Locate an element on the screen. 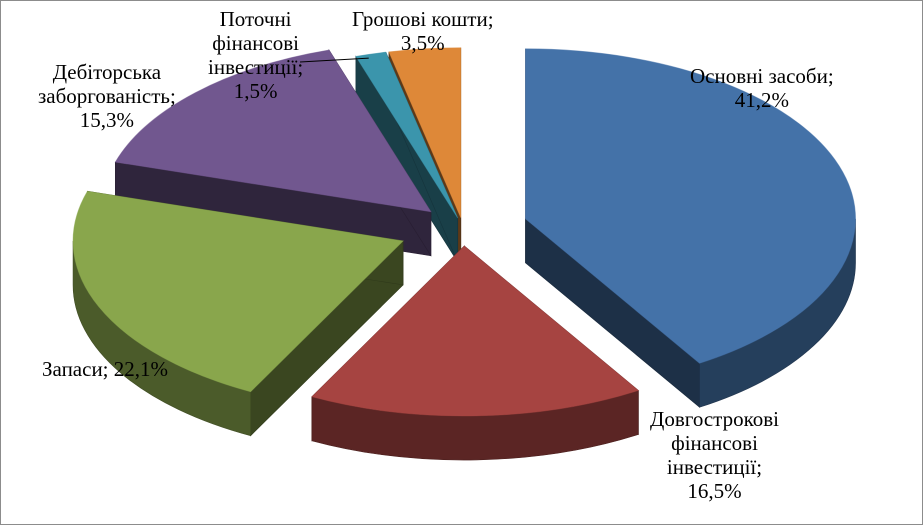 This screenshot has width=923, height=525. slice-label-line: Основні засоби; is located at coordinates (762, 76).